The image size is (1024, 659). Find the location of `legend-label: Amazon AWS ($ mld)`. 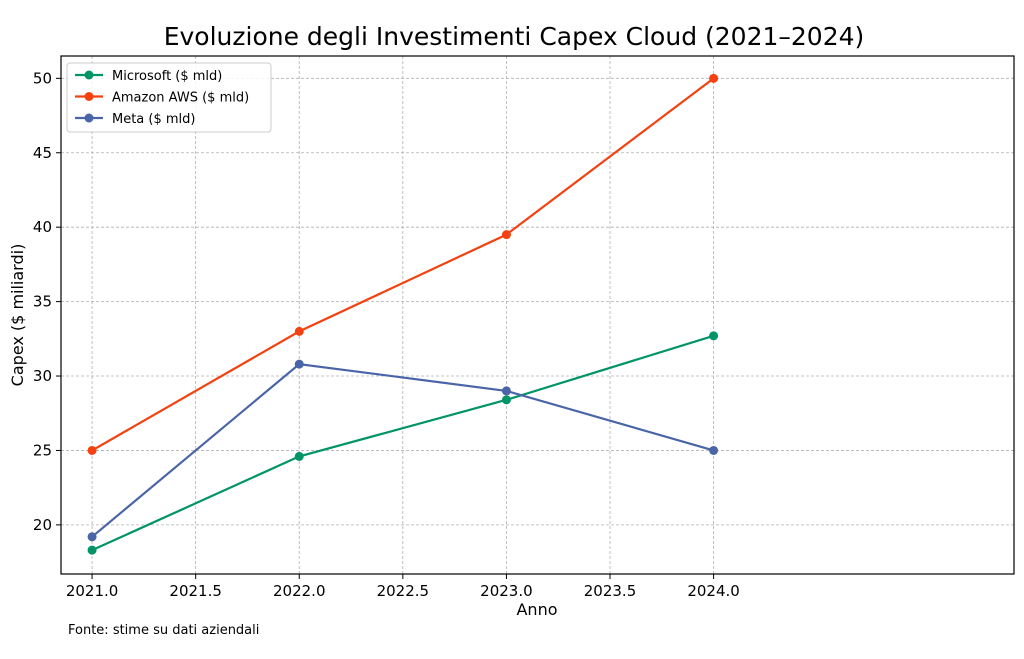

legend-label: Amazon AWS ($ mld) is located at coordinates (180, 98).